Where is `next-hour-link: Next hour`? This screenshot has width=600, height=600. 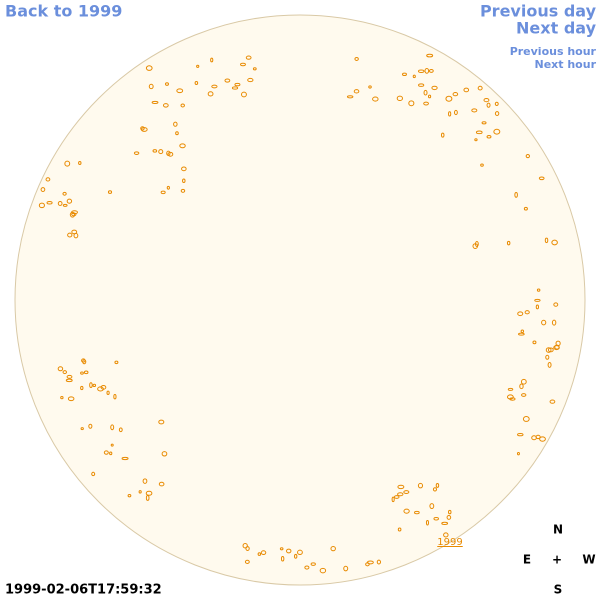
next-hour-link: Next hour is located at coordinates (566, 64).